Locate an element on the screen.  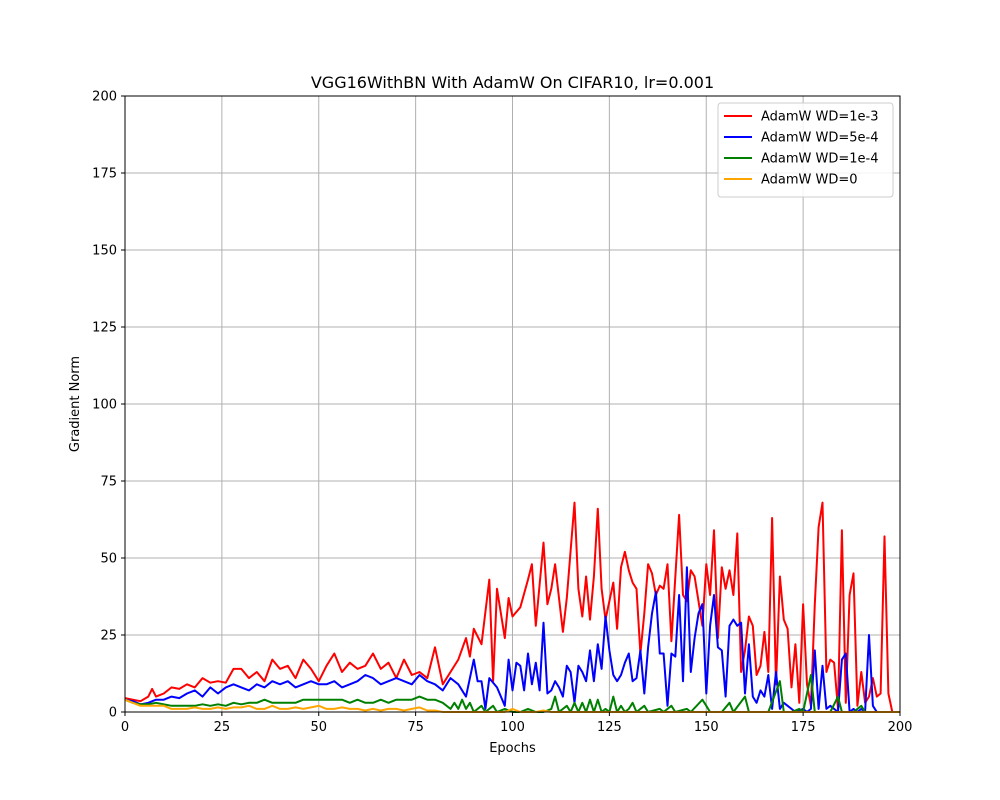
y-tick-label: 150 is located at coordinates (104, 251).